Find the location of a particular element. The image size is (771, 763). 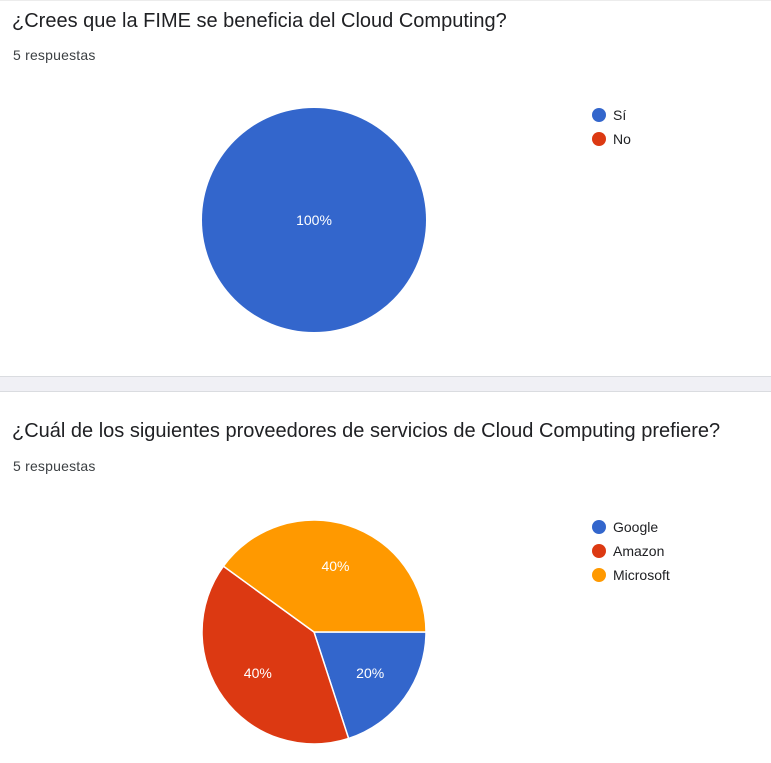

legend-label: Sí is located at coordinates (620, 115).